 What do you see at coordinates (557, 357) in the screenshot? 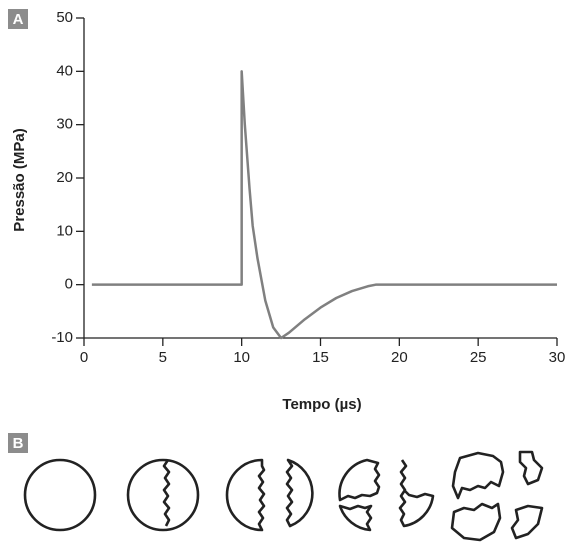
I see `x-tick-label: 30` at bounding box center [557, 357].